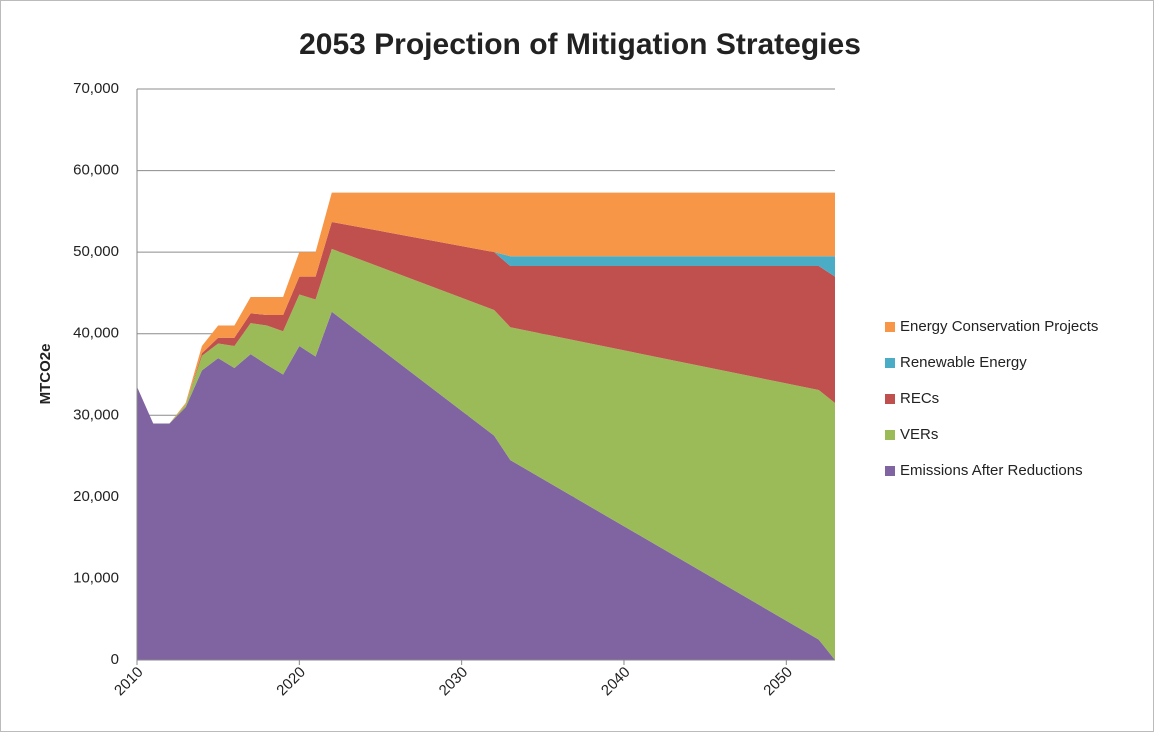  Describe the element at coordinates (963, 362) in the screenshot. I see `legend-label: Renewable Energy` at that location.